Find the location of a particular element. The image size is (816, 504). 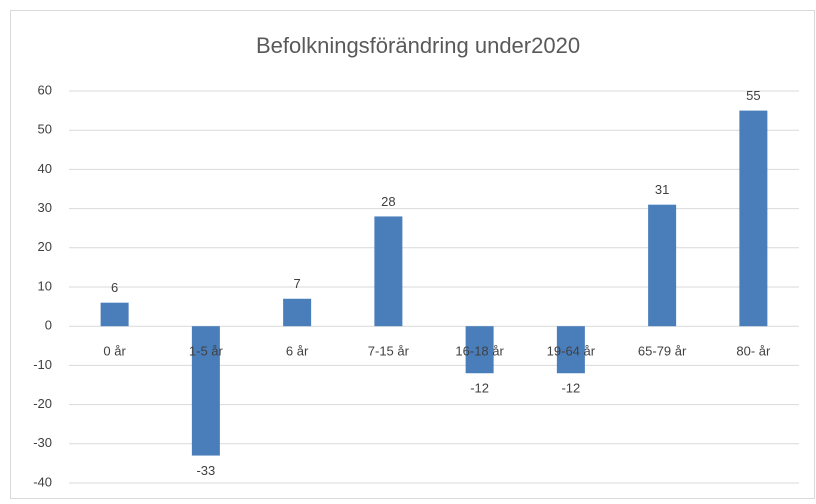

data-label: 7 is located at coordinates (297, 283).